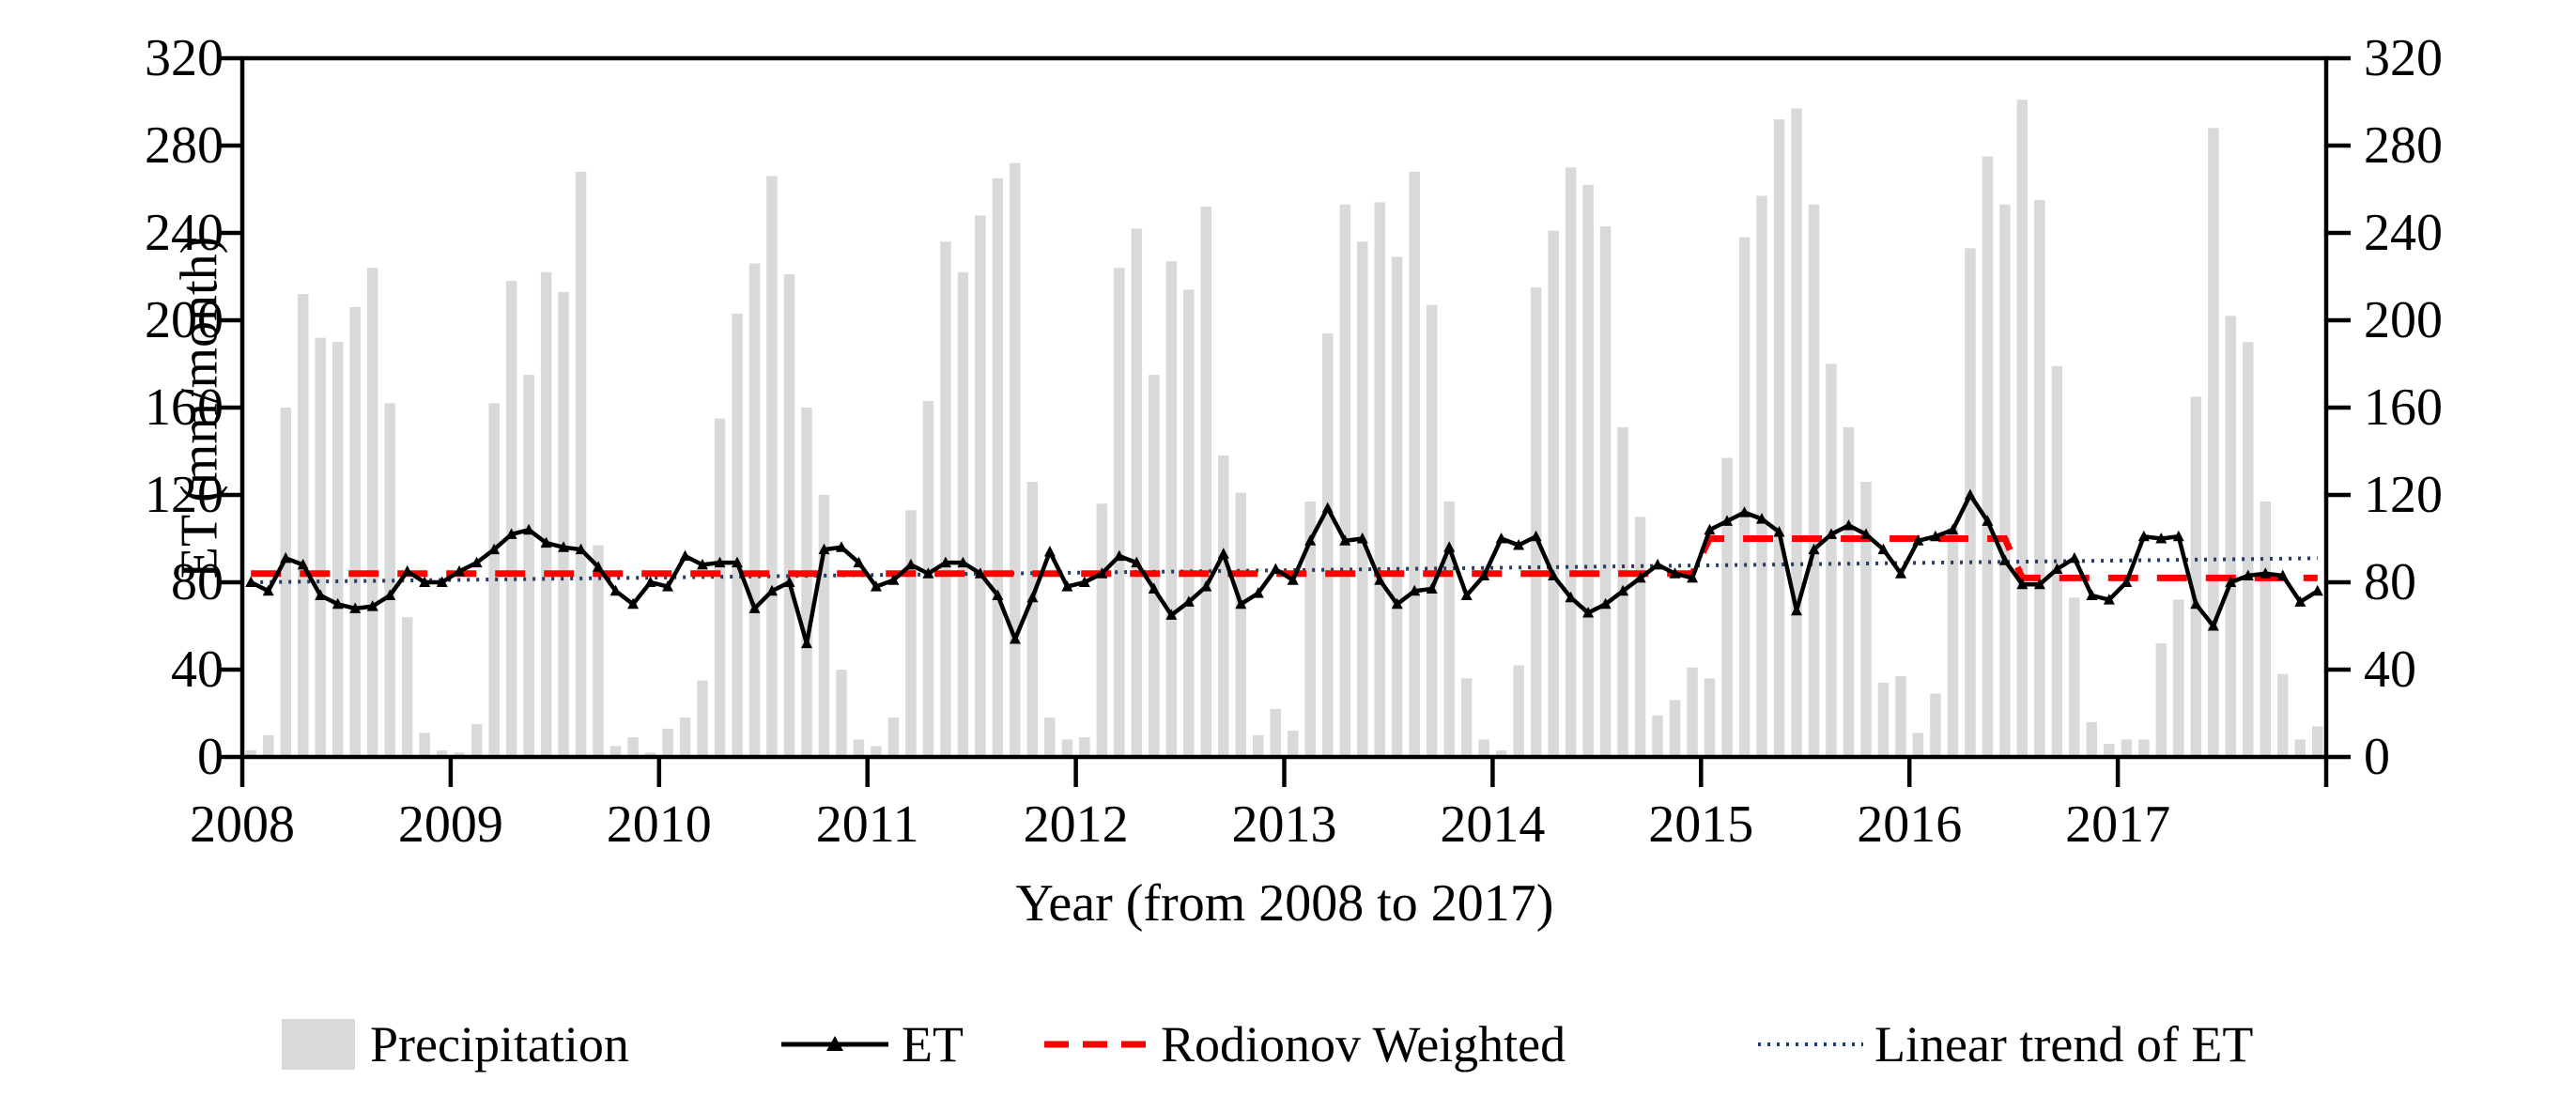 The width and height of the screenshot is (2576, 1096). I want to click on y-right-tick-label: 120, so click(2403, 495).